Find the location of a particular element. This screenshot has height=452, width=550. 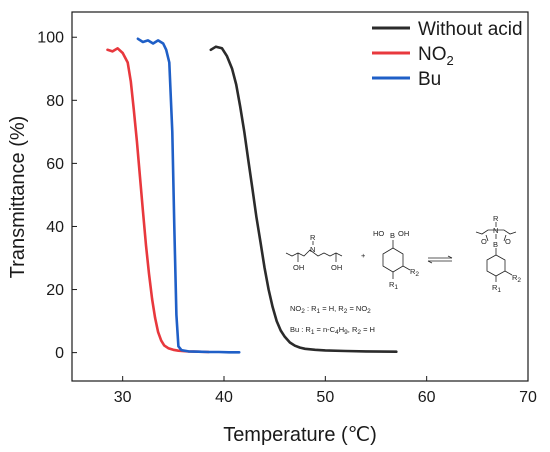

boronic-acid-structure is located at coordinates (396, 259).